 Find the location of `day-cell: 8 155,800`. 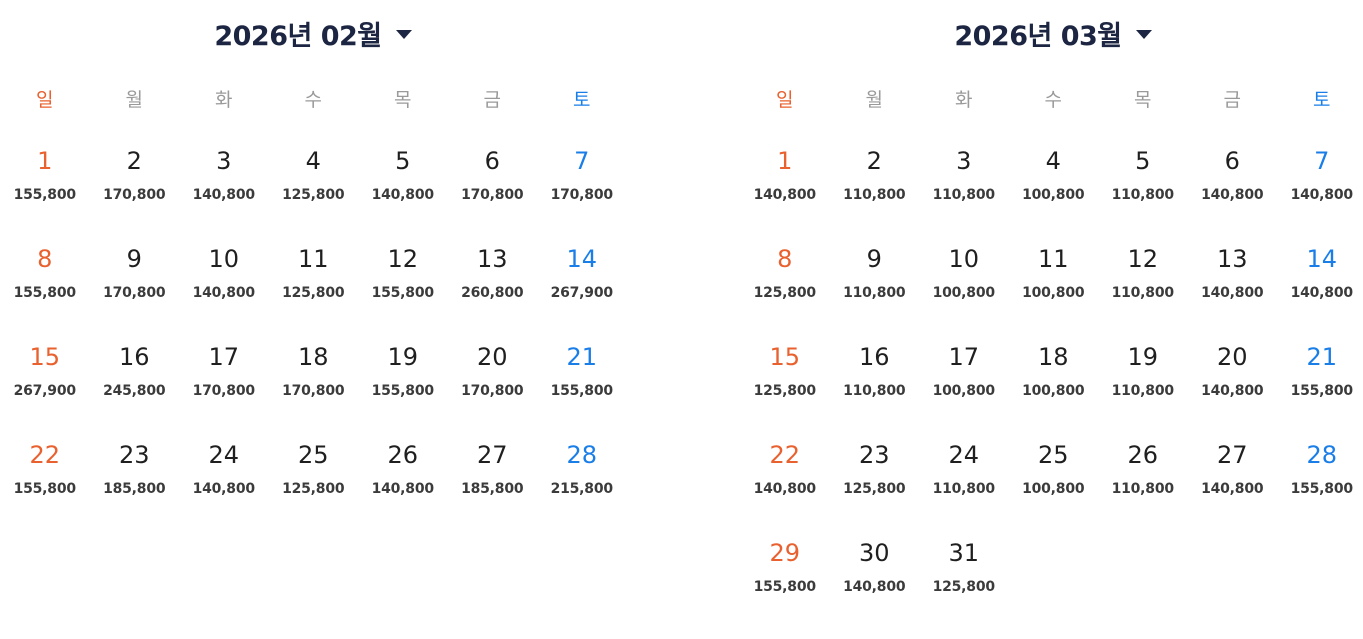

day-cell: 8 155,800 is located at coordinates (45, 287).